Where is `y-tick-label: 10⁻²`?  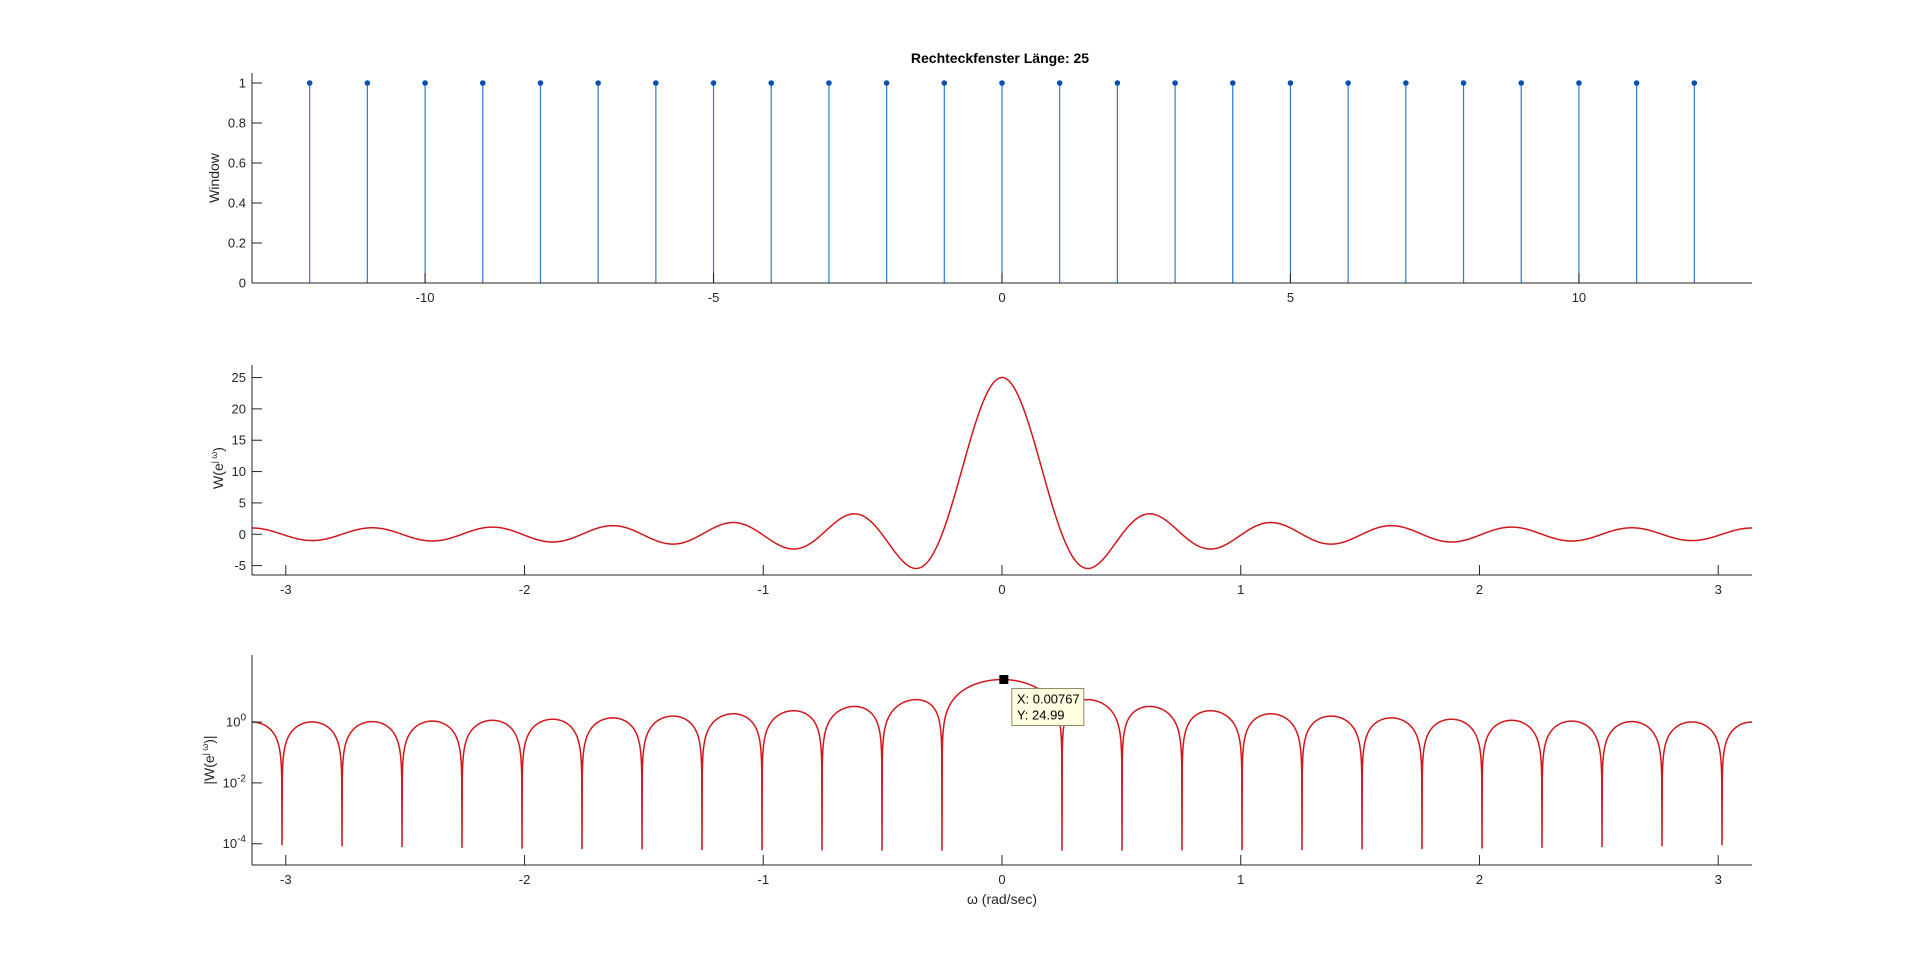
y-tick-label: 10⁻² is located at coordinates (235, 781).